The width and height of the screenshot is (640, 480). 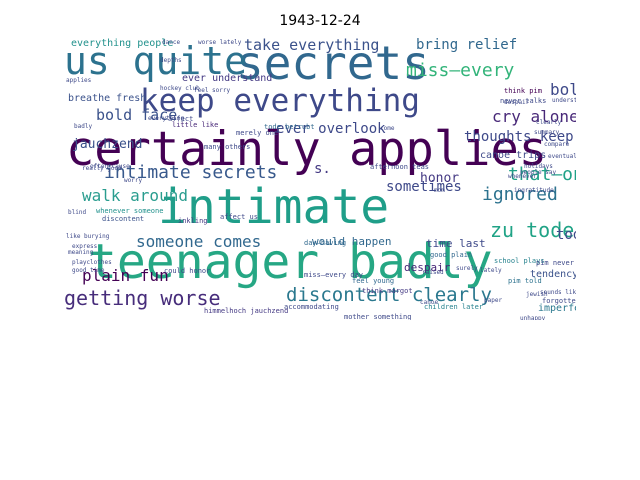 What do you see at coordinates (451, 255) in the screenshot?
I see `cloud-word: good plain` at bounding box center [451, 255].